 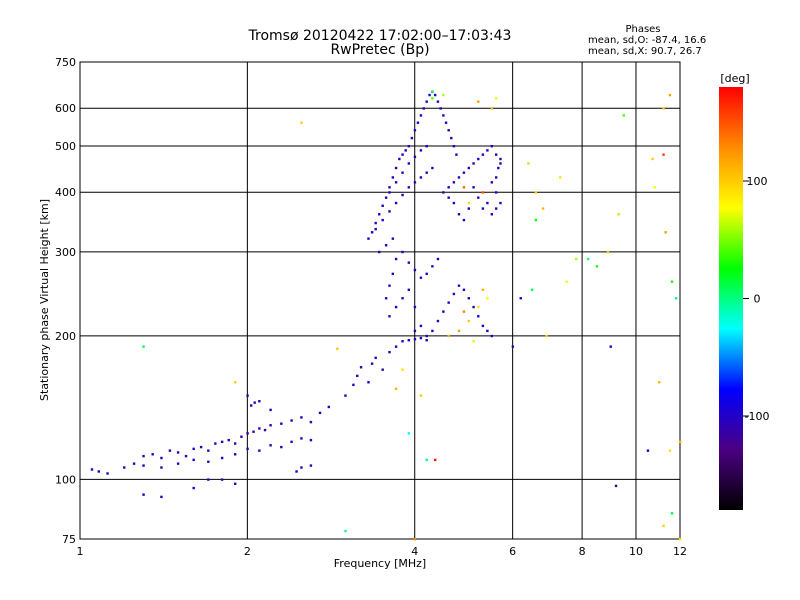 What do you see at coordinates (757, 299) in the screenshot?
I see `colorbar-tick-label: 0` at bounding box center [757, 299].